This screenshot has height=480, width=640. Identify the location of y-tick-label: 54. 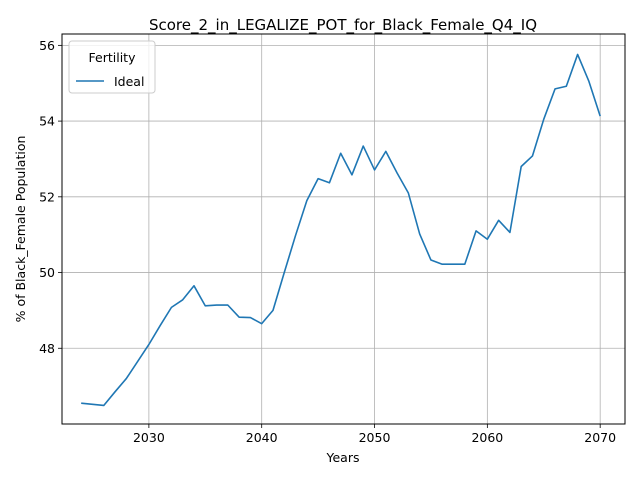
(47, 121).